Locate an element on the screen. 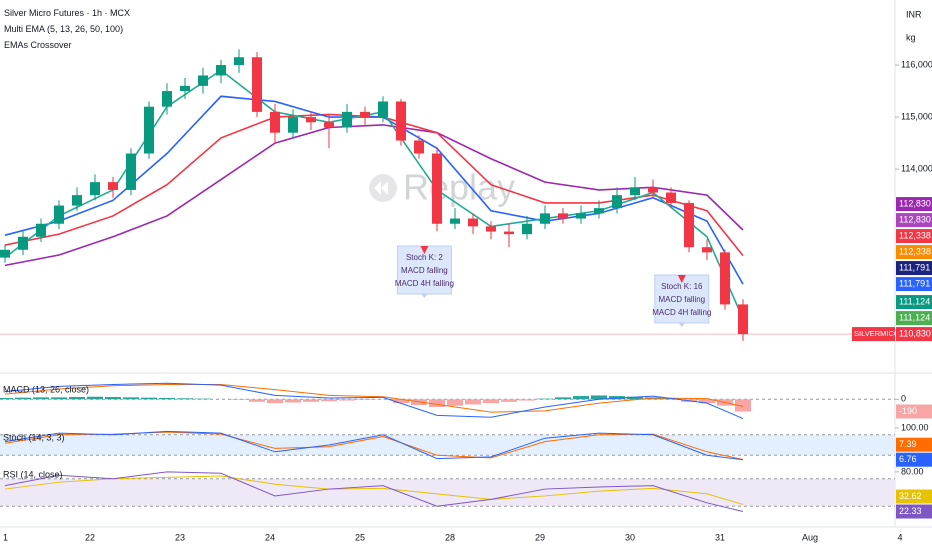  x-tick-label: 31 is located at coordinates (720, 537).